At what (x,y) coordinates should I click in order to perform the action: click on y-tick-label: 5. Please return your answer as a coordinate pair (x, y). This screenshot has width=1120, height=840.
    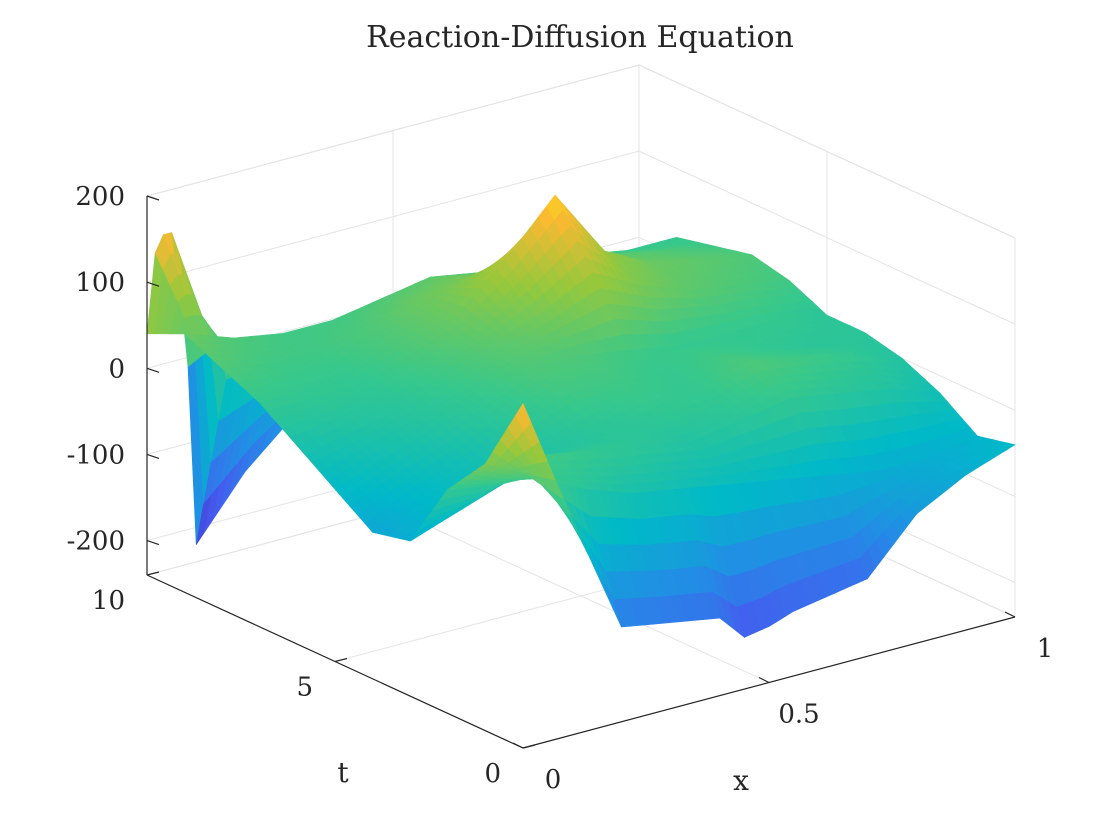
    Looking at the image, I should click on (304, 688).